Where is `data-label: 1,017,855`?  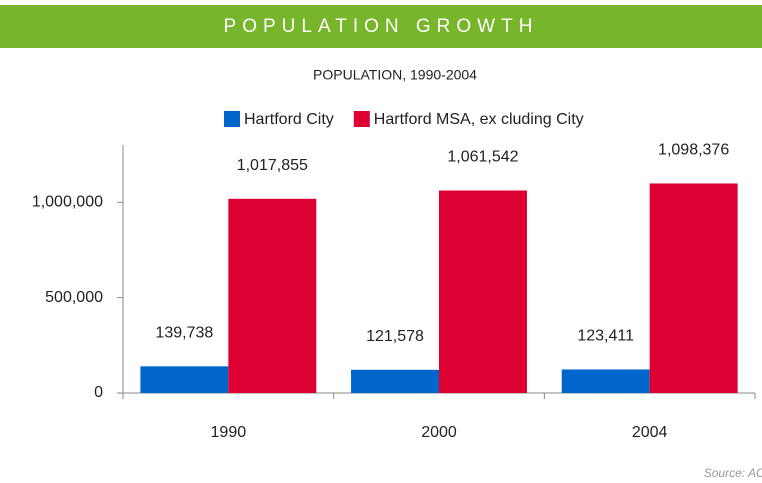 data-label: 1,017,855 is located at coordinates (272, 165).